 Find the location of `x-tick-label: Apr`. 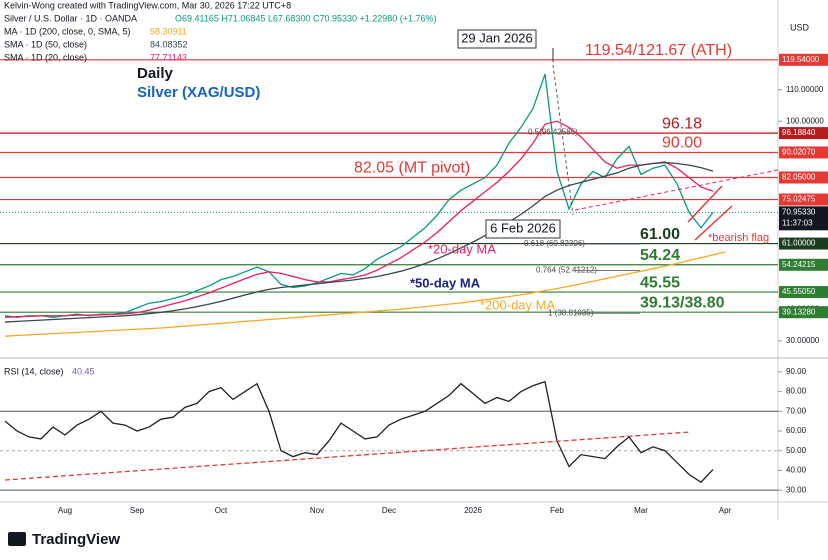

x-tick-label: Apr is located at coordinates (725, 510).